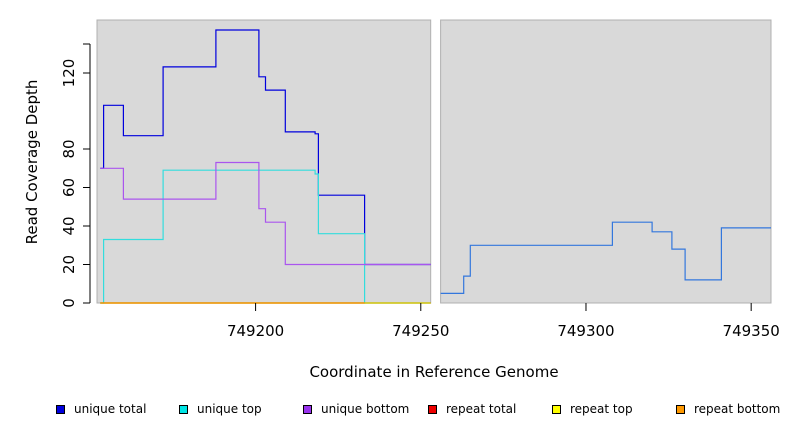 This screenshot has height=432, width=792. Describe the element at coordinates (481, 409) in the screenshot. I see `legend-label: repeat total` at that location.